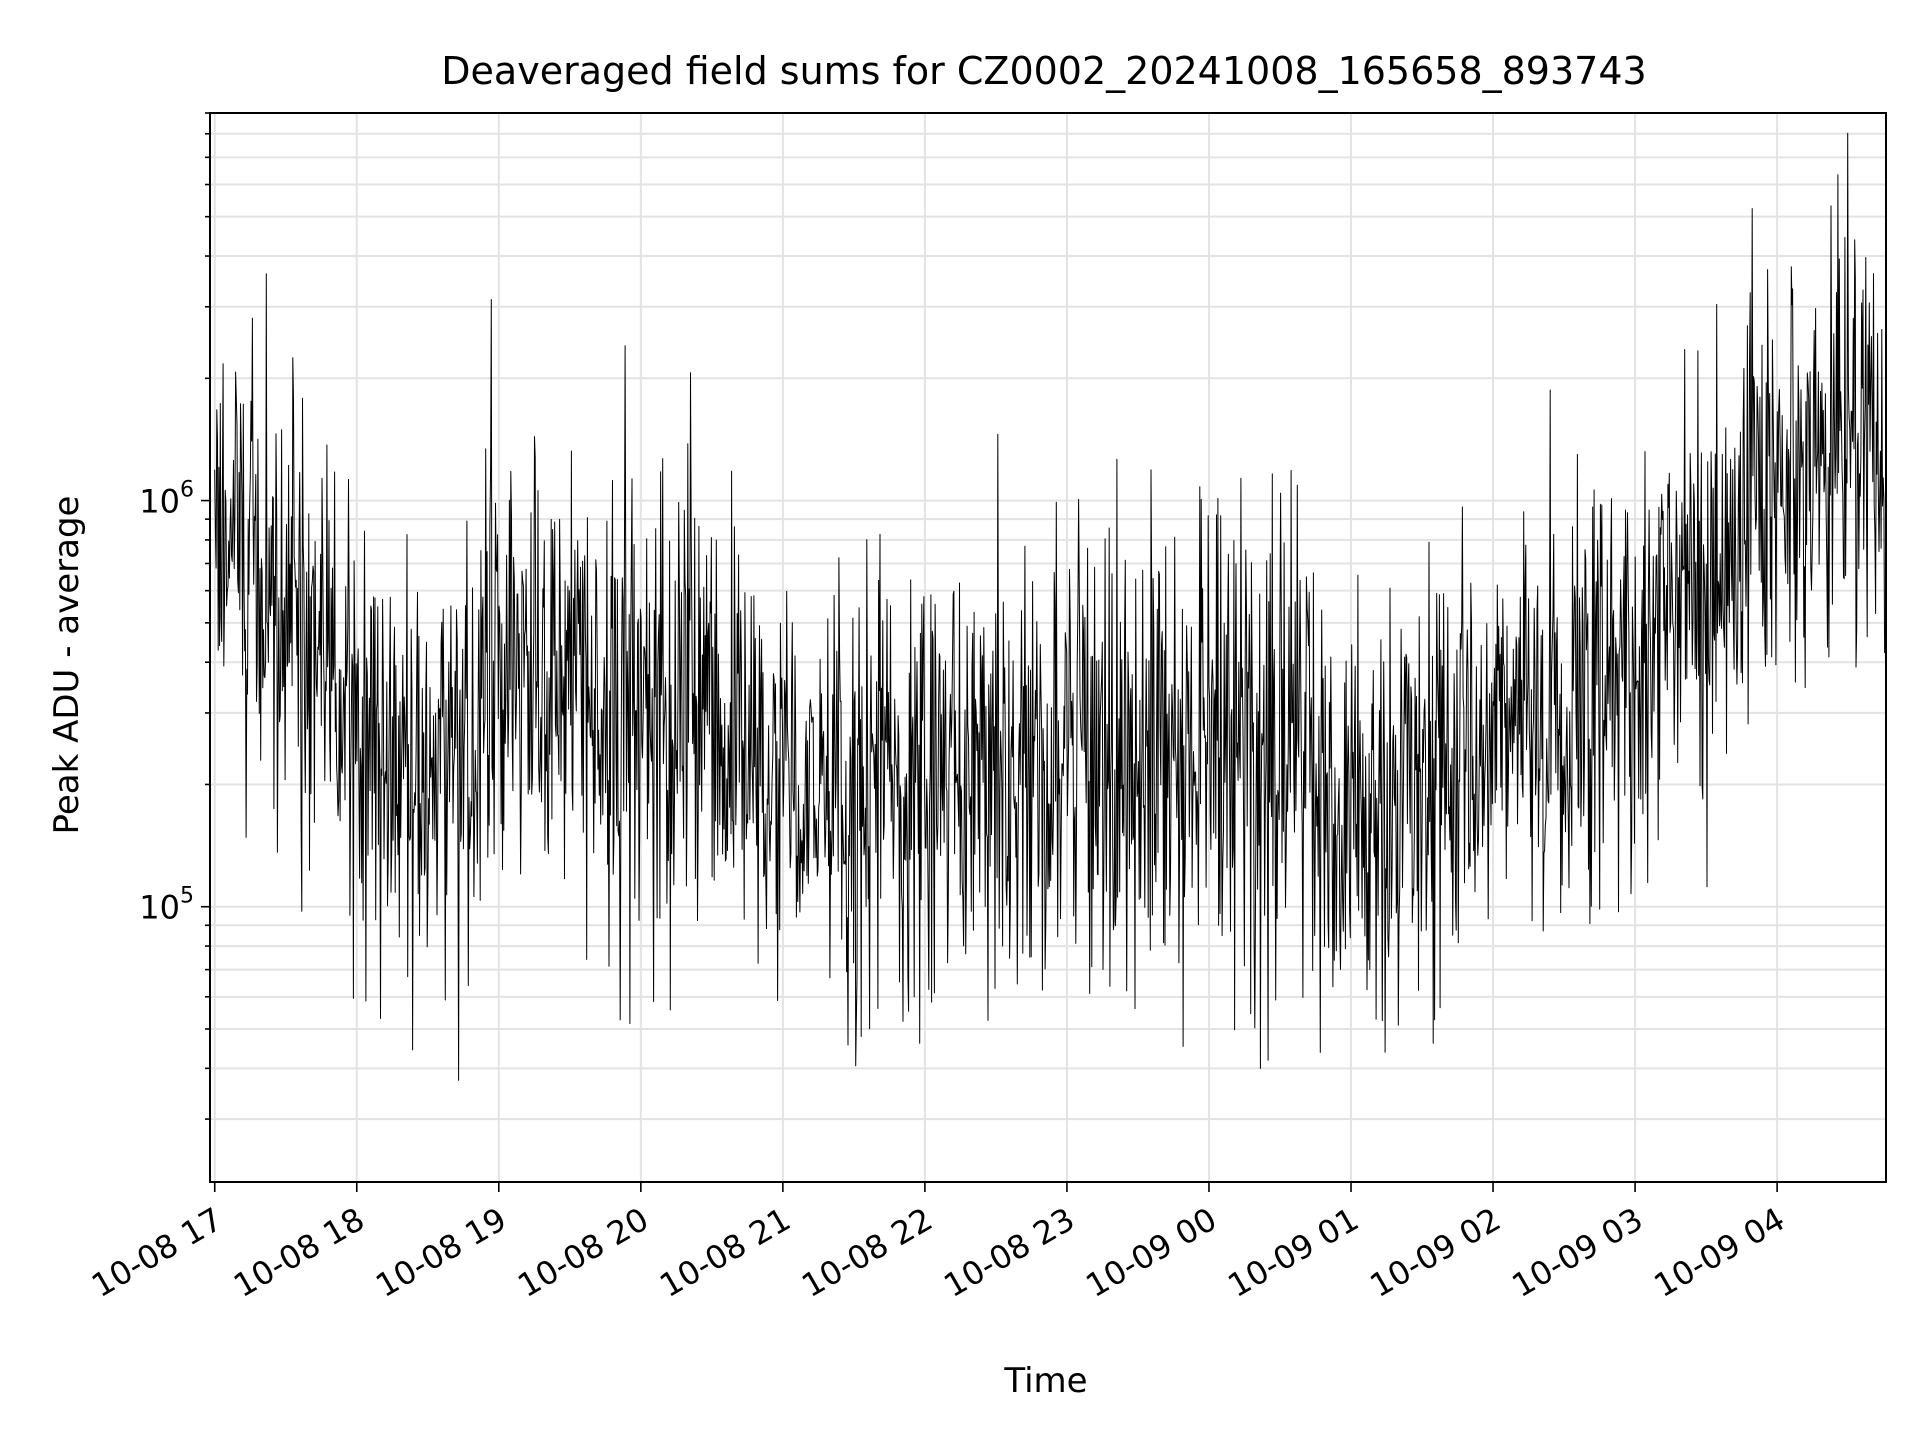 The width and height of the screenshot is (1920, 1440). What do you see at coordinates (67, 665) in the screenshot?
I see `y-axis-label: Peak ADU - average` at bounding box center [67, 665].